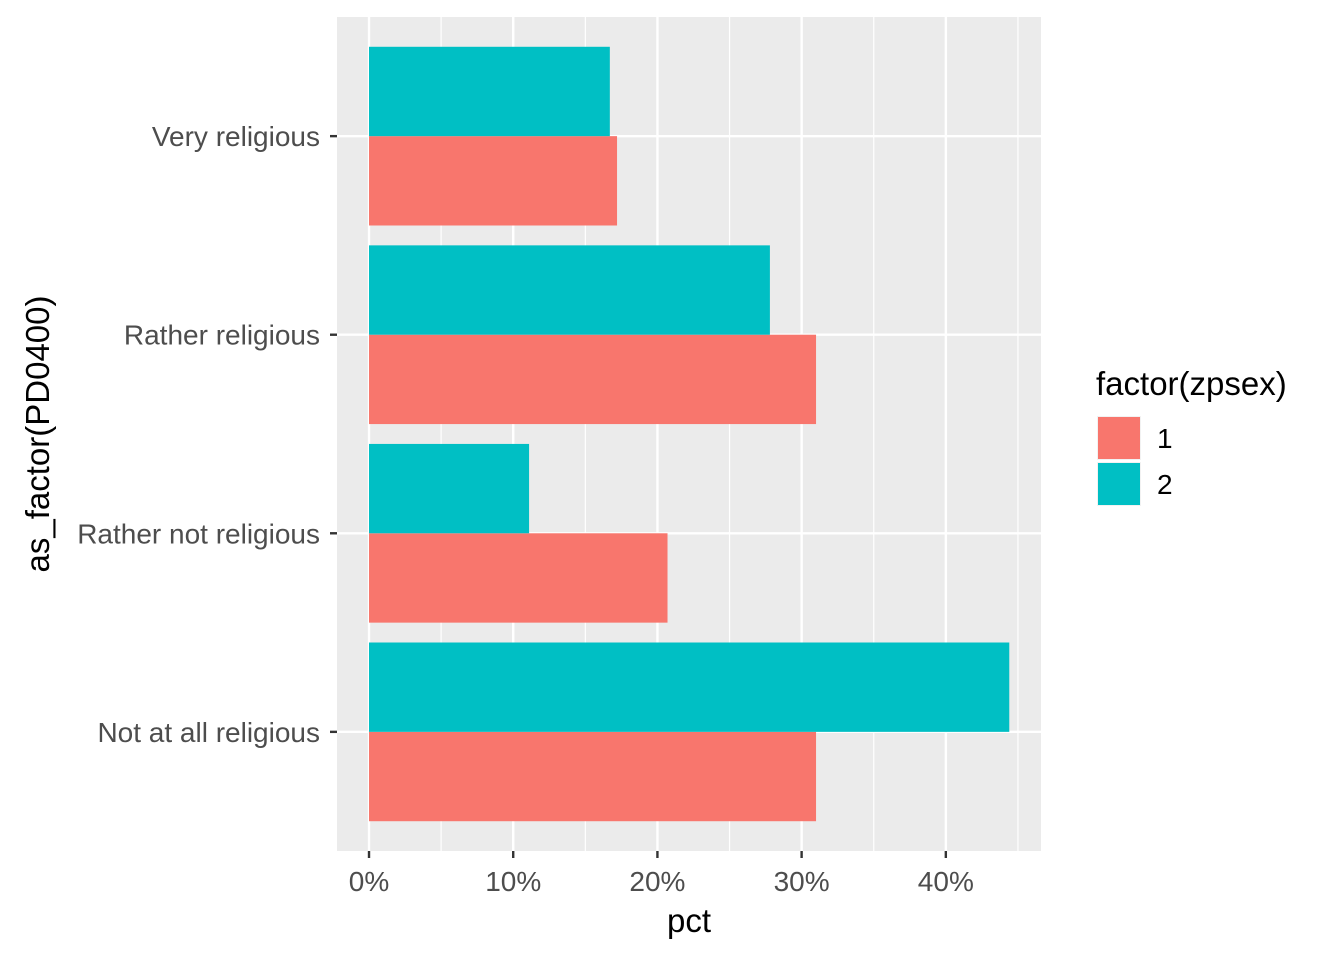  Describe the element at coordinates (802, 881) in the screenshot. I see `x-tick-label: 30%` at that location.